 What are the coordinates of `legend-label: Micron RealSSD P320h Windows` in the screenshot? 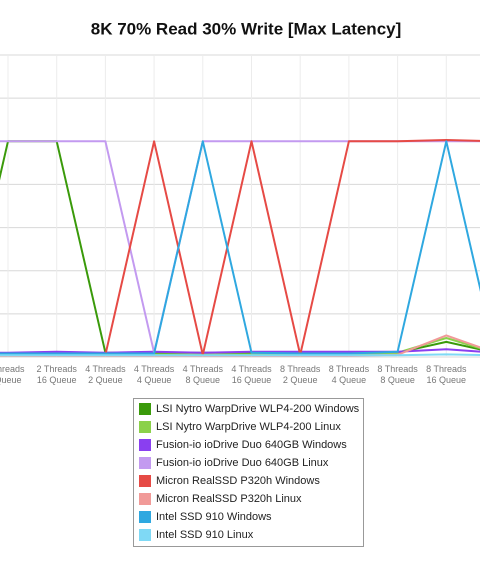 It's located at (238, 481).